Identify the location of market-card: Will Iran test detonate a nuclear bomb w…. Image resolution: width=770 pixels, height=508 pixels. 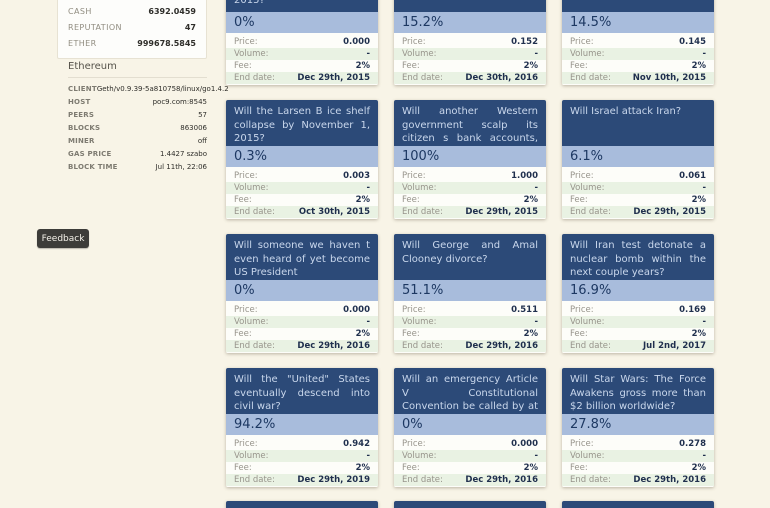
(638, 293).